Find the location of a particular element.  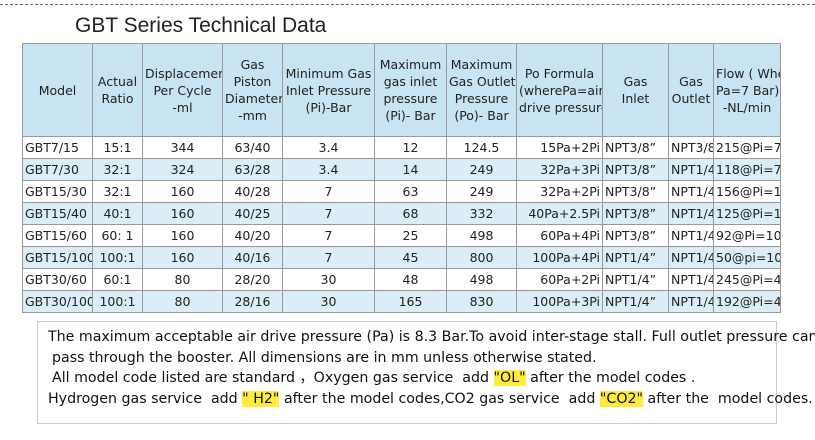

header-line: Diameter is located at coordinates (254, 98).